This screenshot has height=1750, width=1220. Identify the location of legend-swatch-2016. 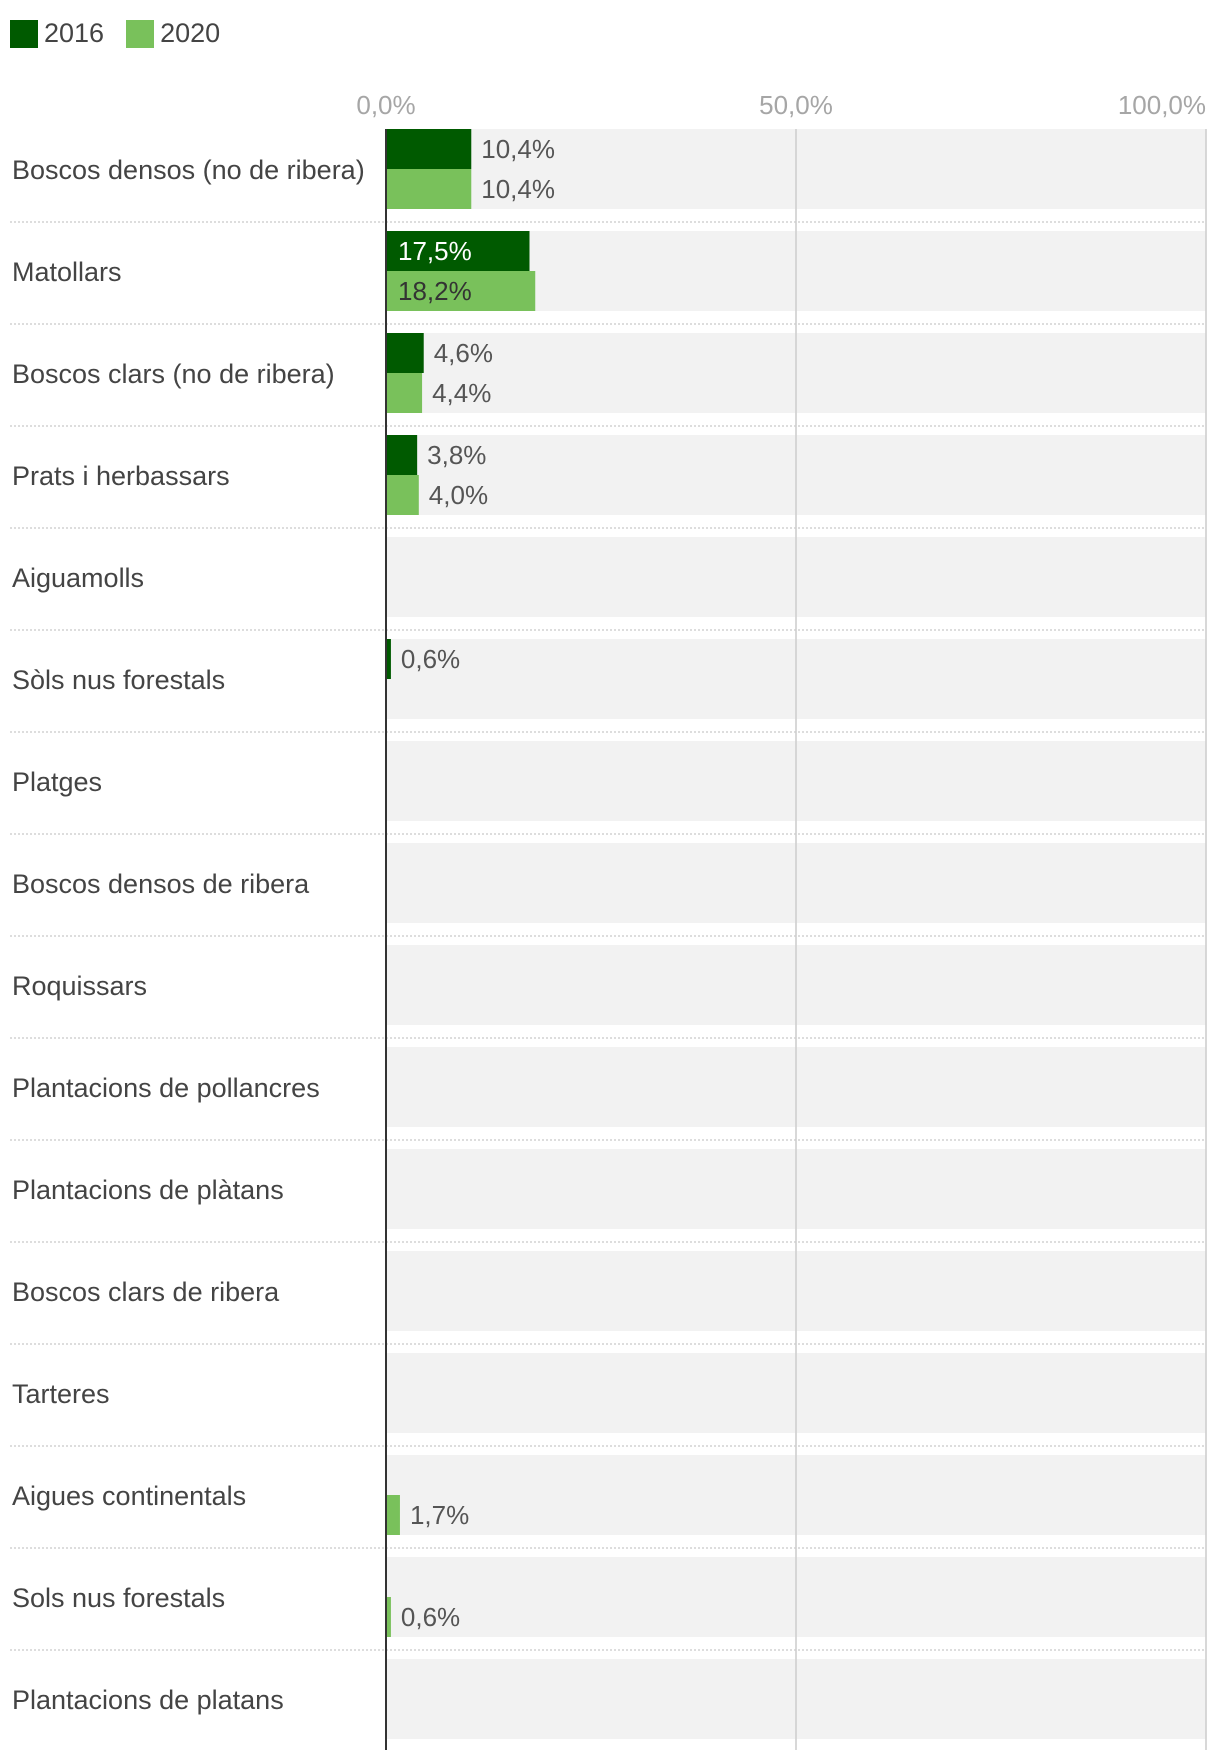
(24, 33).